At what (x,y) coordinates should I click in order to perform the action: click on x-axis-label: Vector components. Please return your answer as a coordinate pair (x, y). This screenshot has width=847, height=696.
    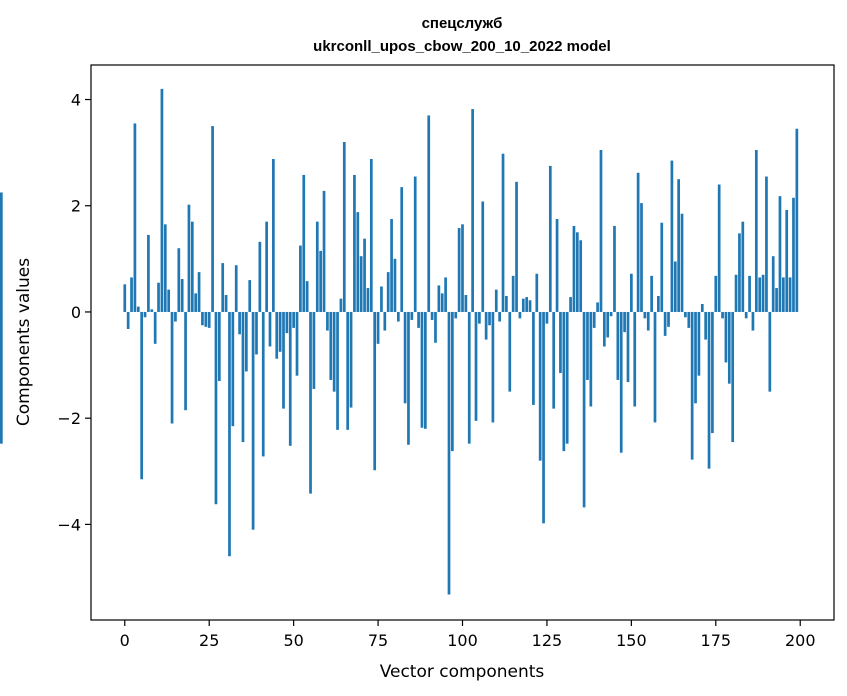
    Looking at the image, I should click on (462, 672).